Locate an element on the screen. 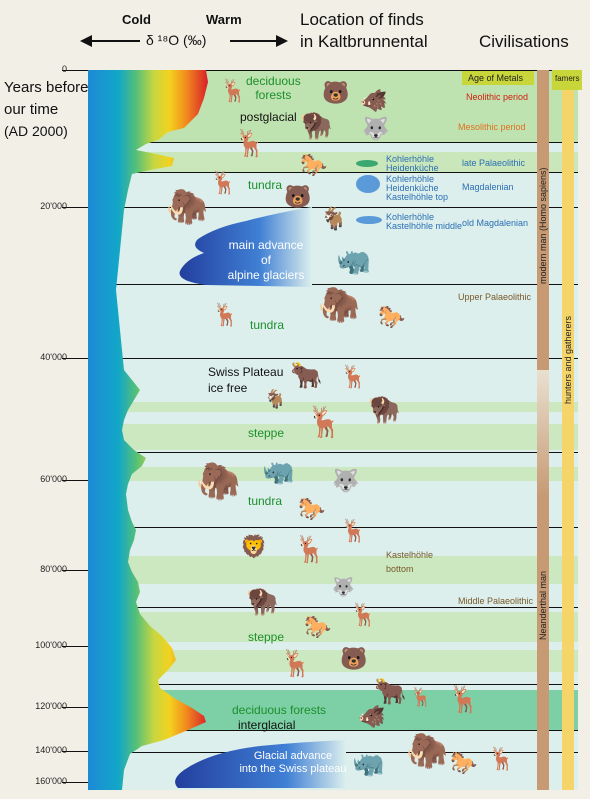 The width and height of the screenshot is (590, 799). y-tick-label: 80'000 is located at coordinates (53, 569).